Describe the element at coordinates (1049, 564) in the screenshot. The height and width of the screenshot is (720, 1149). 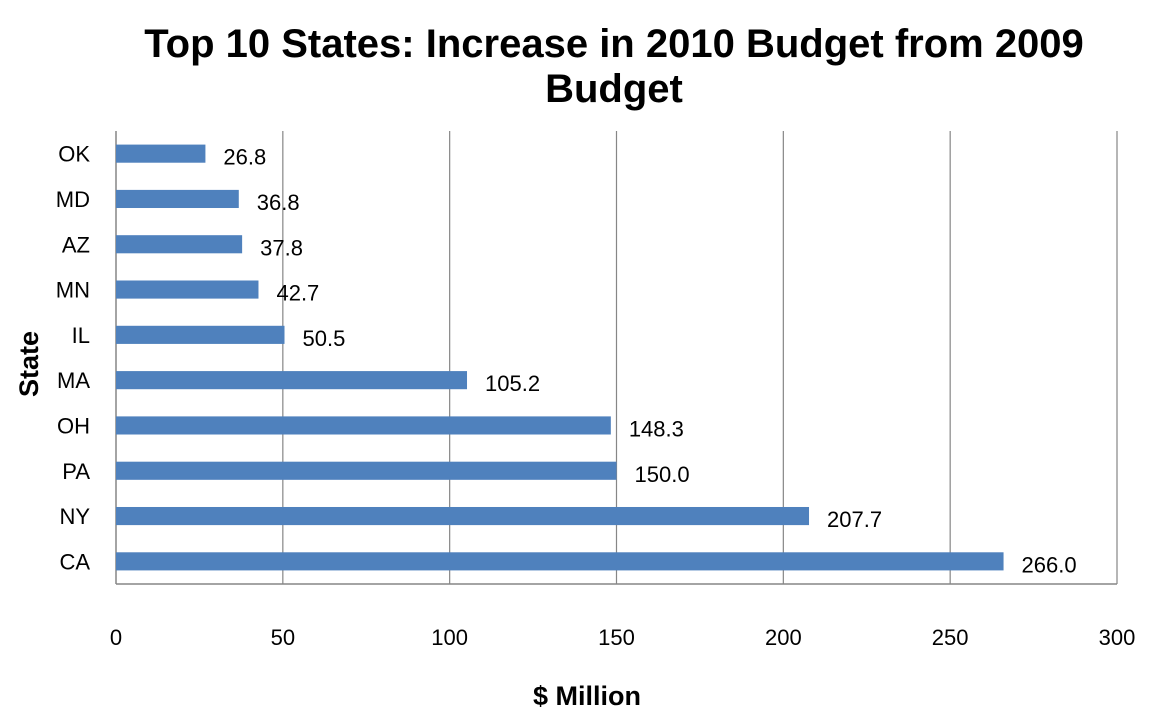
I see `data-label: 266.0` at that location.